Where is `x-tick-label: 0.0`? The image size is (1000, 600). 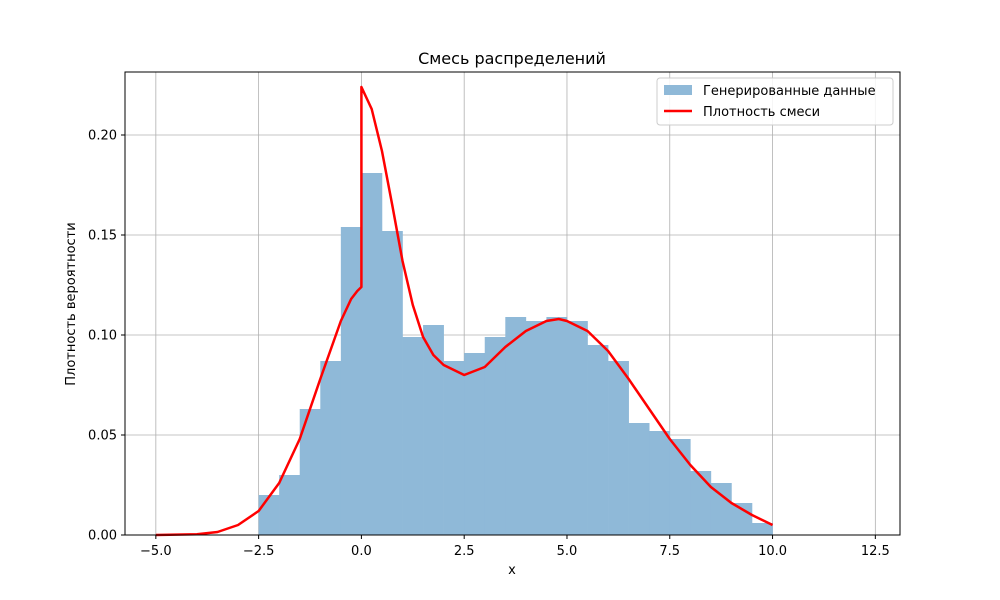 x-tick-label: 0.0 is located at coordinates (361, 551).